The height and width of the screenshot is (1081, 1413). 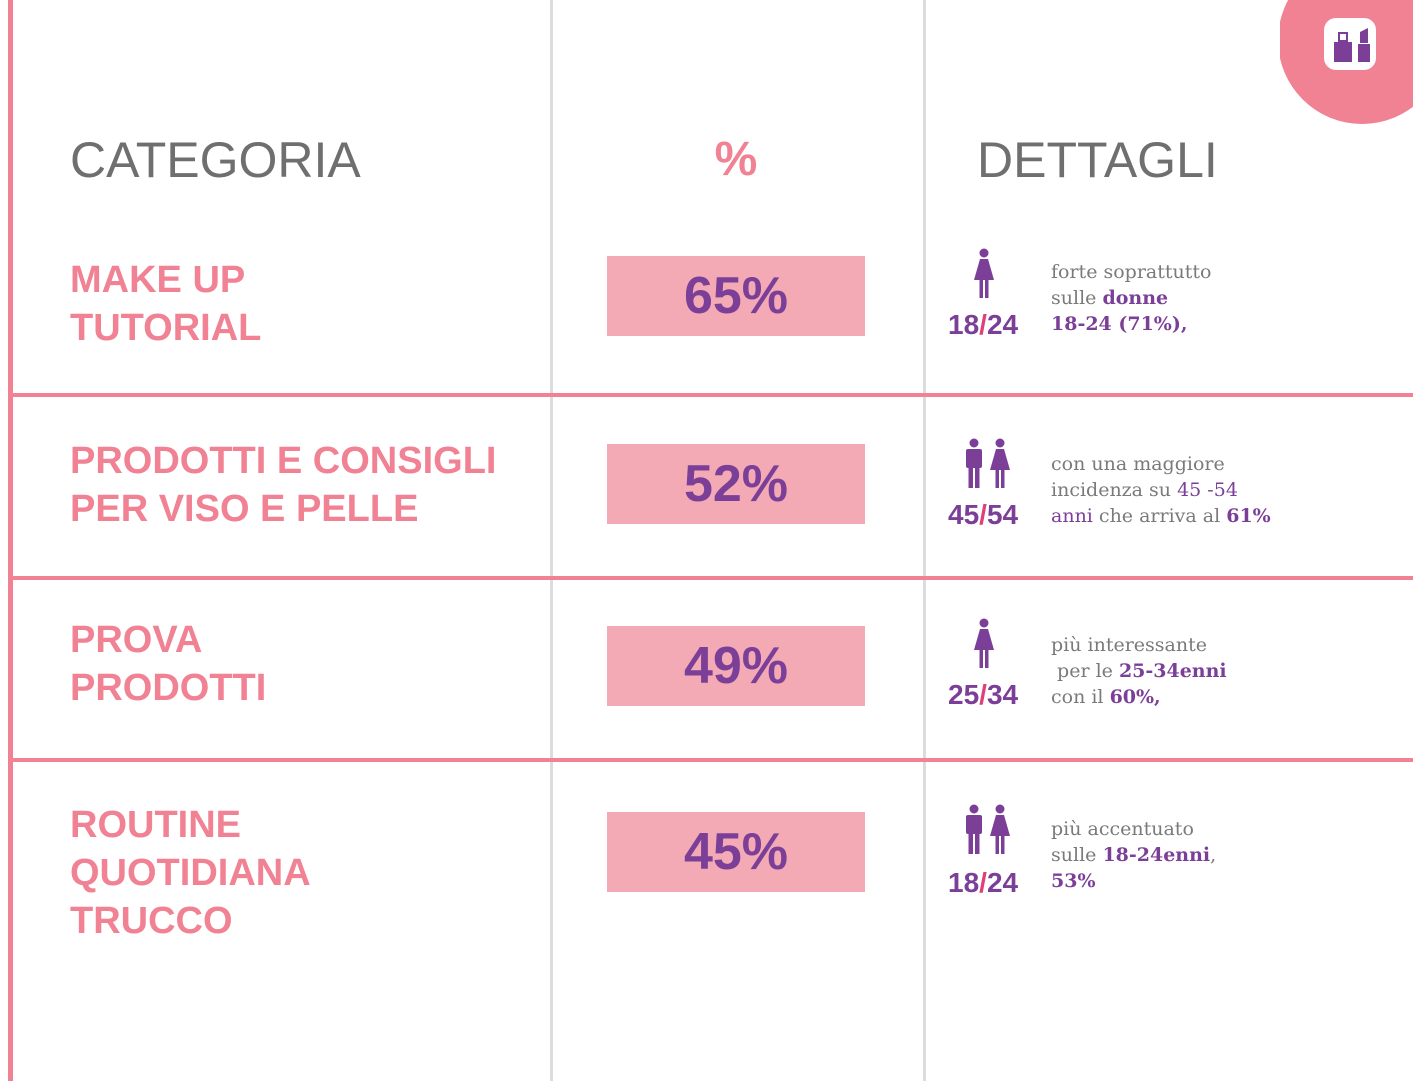 I want to click on category: MAKE UP TUTORIAL, so click(x=165, y=304).